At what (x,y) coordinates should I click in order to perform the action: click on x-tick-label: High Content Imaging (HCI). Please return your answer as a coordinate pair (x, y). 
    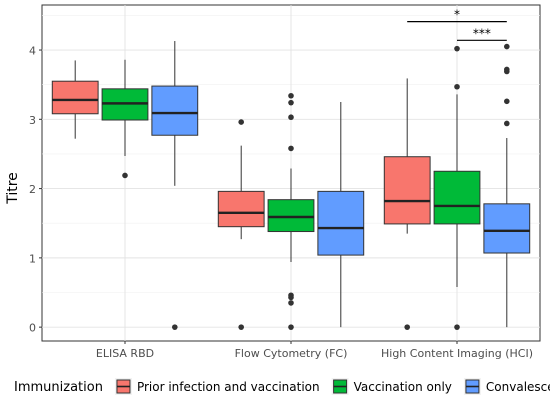
    Looking at the image, I should click on (457, 353).